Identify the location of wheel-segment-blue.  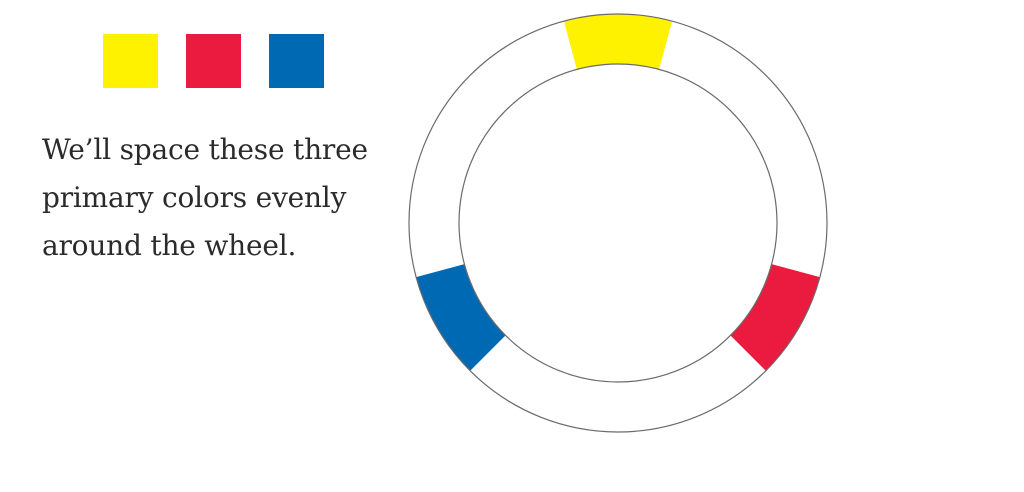
(460, 317).